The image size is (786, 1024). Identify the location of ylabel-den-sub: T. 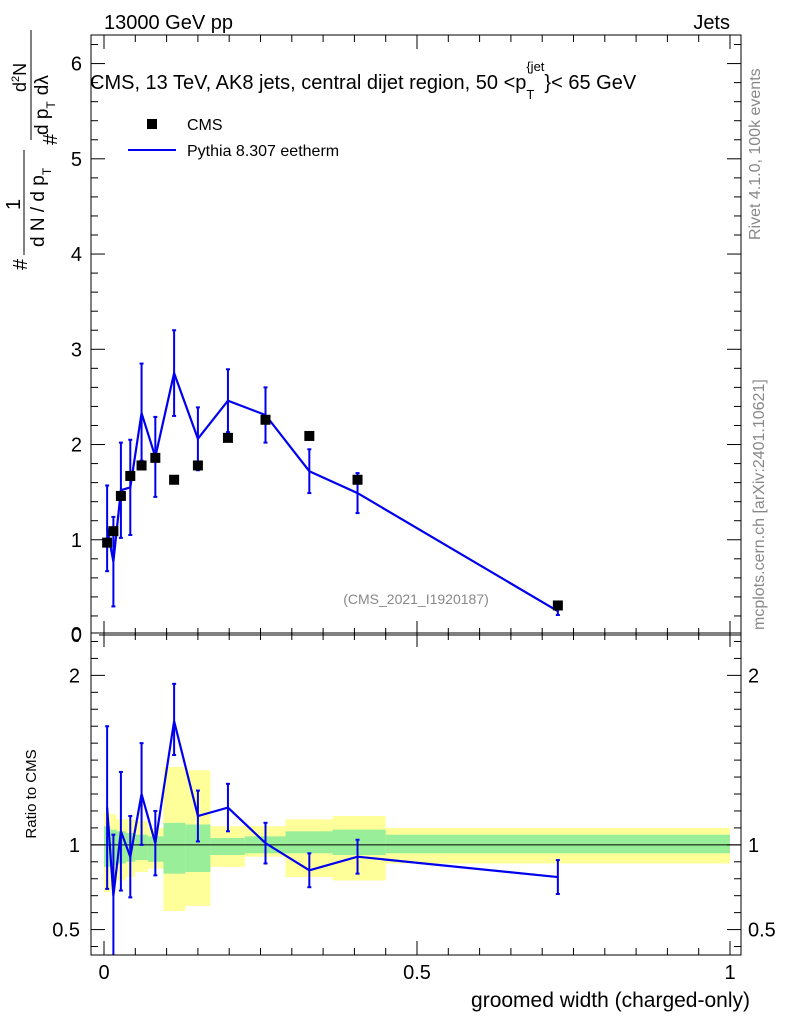
(47, 171).